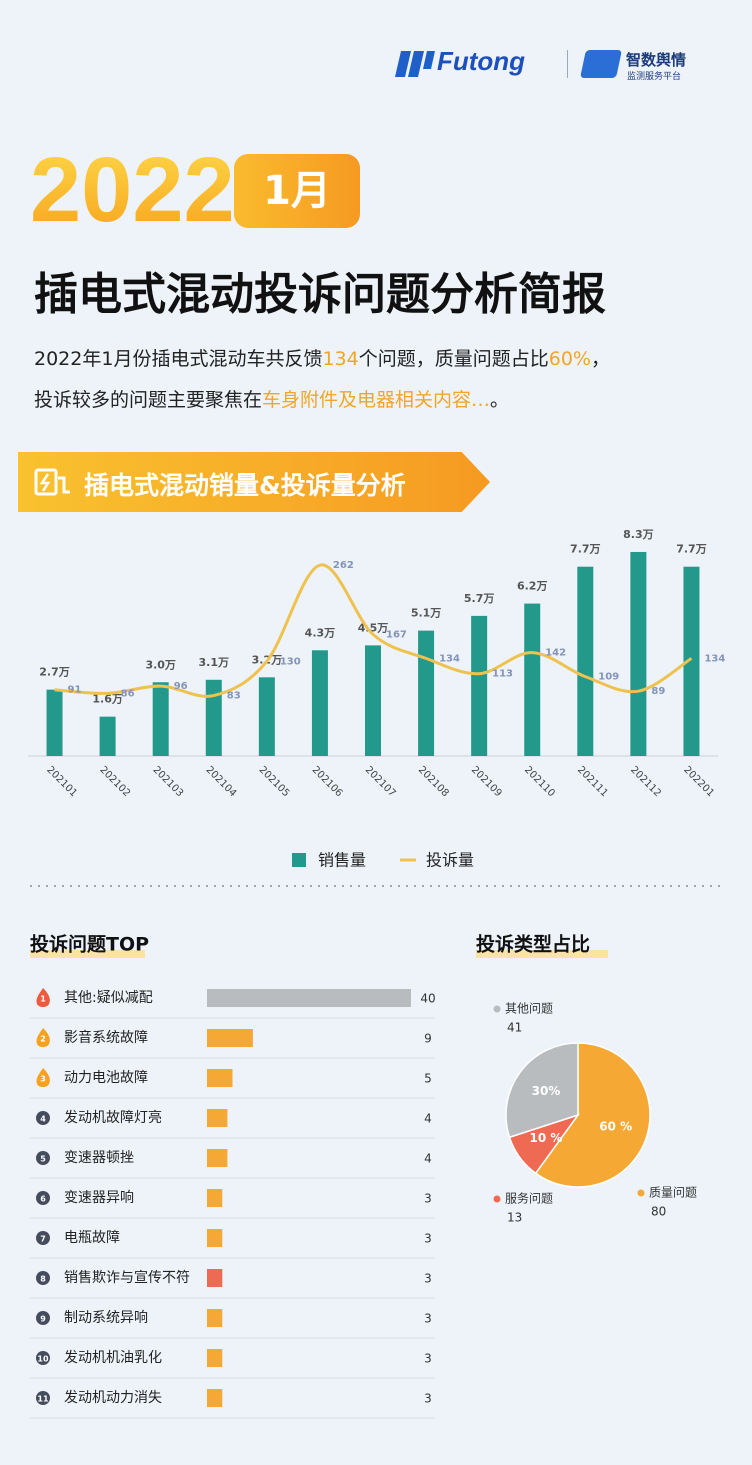  Describe the element at coordinates (178, 359) in the screenshot. I see `summary-text: 2022年1月份插电式混动车共反馈` at that location.